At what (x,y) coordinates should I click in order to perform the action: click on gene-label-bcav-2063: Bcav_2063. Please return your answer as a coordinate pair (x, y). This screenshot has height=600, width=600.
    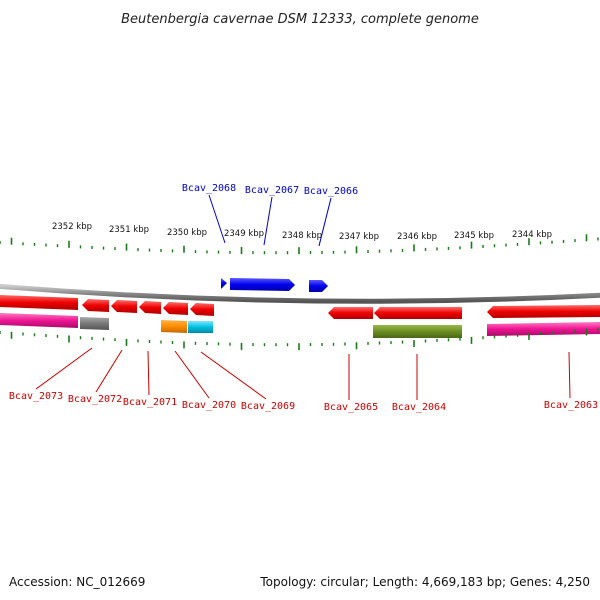
    Looking at the image, I should click on (571, 405).